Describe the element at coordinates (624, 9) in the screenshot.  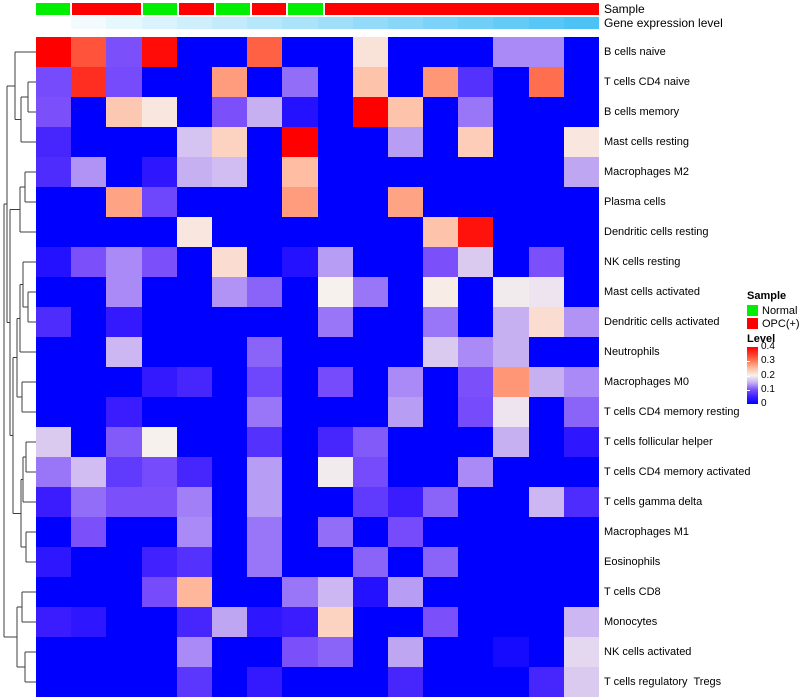
I see `sample-annotation-label: Sample` at that location.